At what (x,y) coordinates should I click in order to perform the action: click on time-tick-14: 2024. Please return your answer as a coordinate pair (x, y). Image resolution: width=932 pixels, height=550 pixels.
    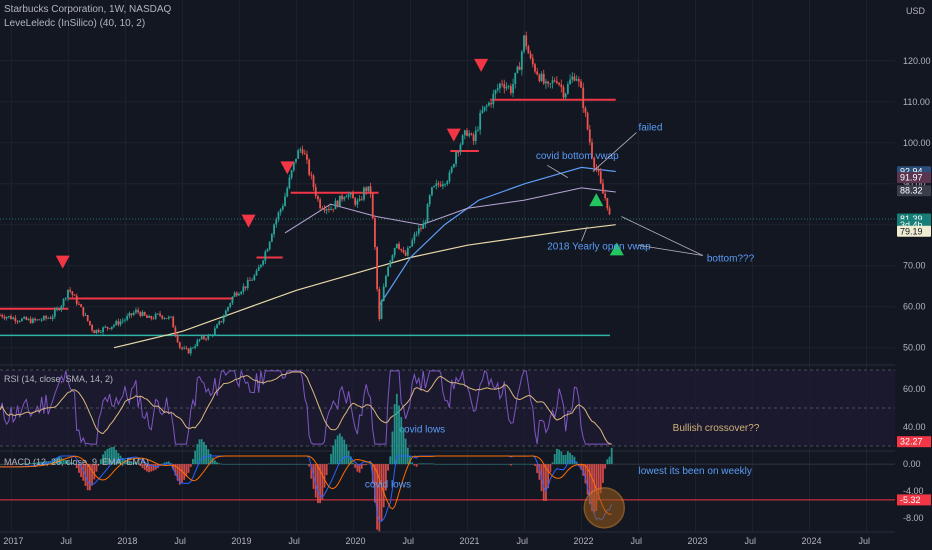
    Looking at the image, I should click on (811, 541).